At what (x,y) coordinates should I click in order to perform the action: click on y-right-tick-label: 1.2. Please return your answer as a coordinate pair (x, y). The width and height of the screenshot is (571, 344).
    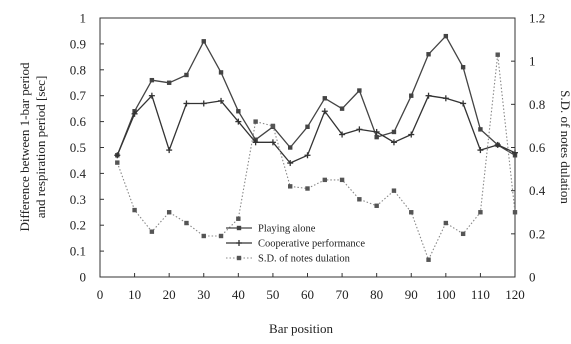
    Looking at the image, I should click on (537, 18).